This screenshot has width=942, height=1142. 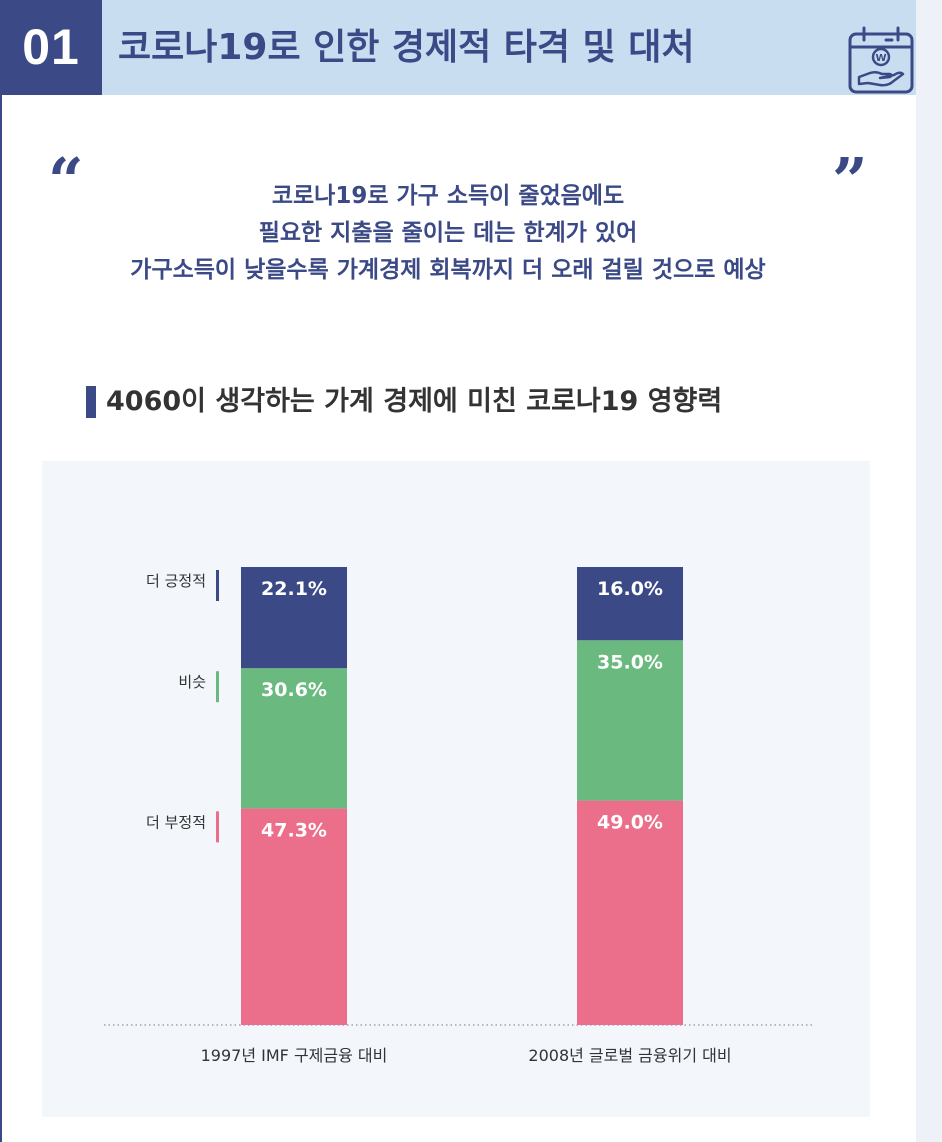 What do you see at coordinates (176, 822) in the screenshot?
I see `legend-label: 더 부정적` at bounding box center [176, 822].